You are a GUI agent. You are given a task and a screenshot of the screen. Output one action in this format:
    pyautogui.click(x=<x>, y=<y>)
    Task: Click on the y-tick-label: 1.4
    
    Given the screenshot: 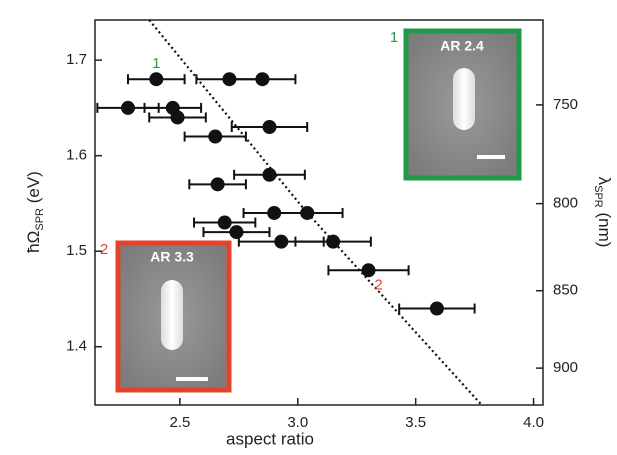 What is the action you would take?
    pyautogui.click(x=76, y=346)
    